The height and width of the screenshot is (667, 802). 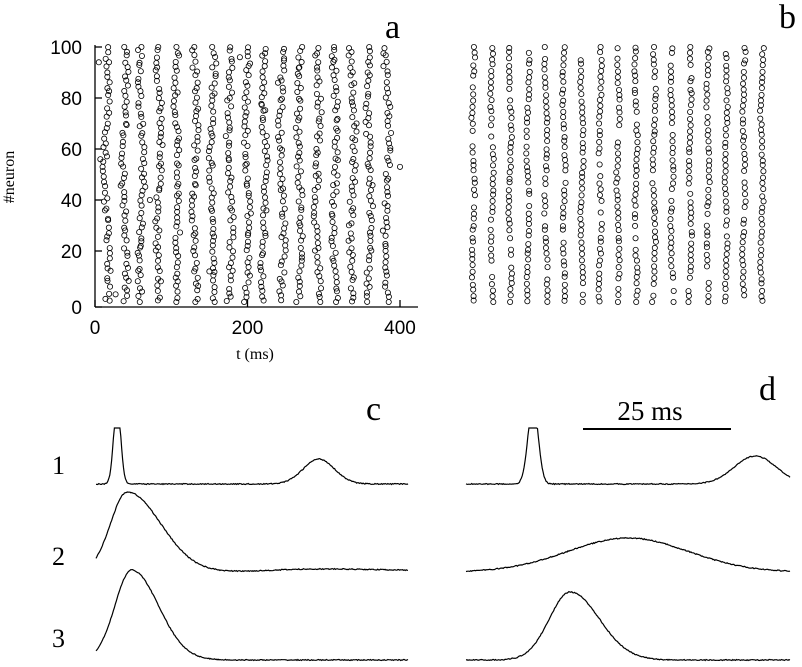 I want to click on trace-label-2: 2, so click(x=58, y=556).